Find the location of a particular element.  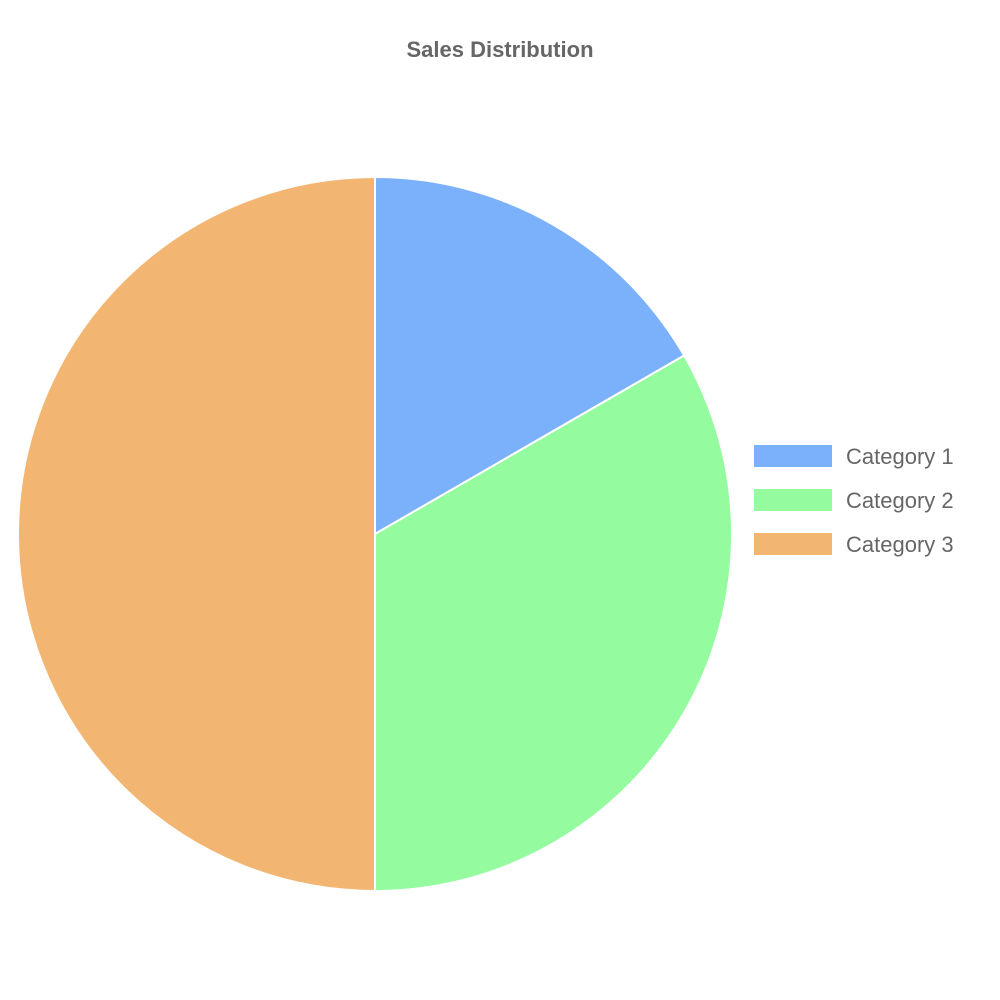

legend-item-2: Category 2 is located at coordinates (854, 500).